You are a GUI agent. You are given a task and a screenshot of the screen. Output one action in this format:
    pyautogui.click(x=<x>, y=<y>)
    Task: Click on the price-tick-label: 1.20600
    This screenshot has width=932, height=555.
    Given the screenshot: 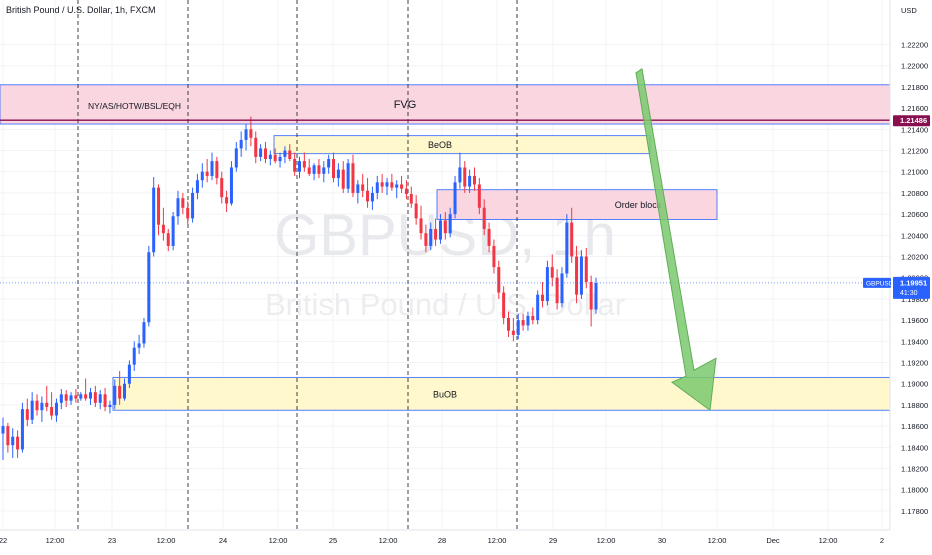 What is the action you would take?
    pyautogui.click(x=914, y=214)
    